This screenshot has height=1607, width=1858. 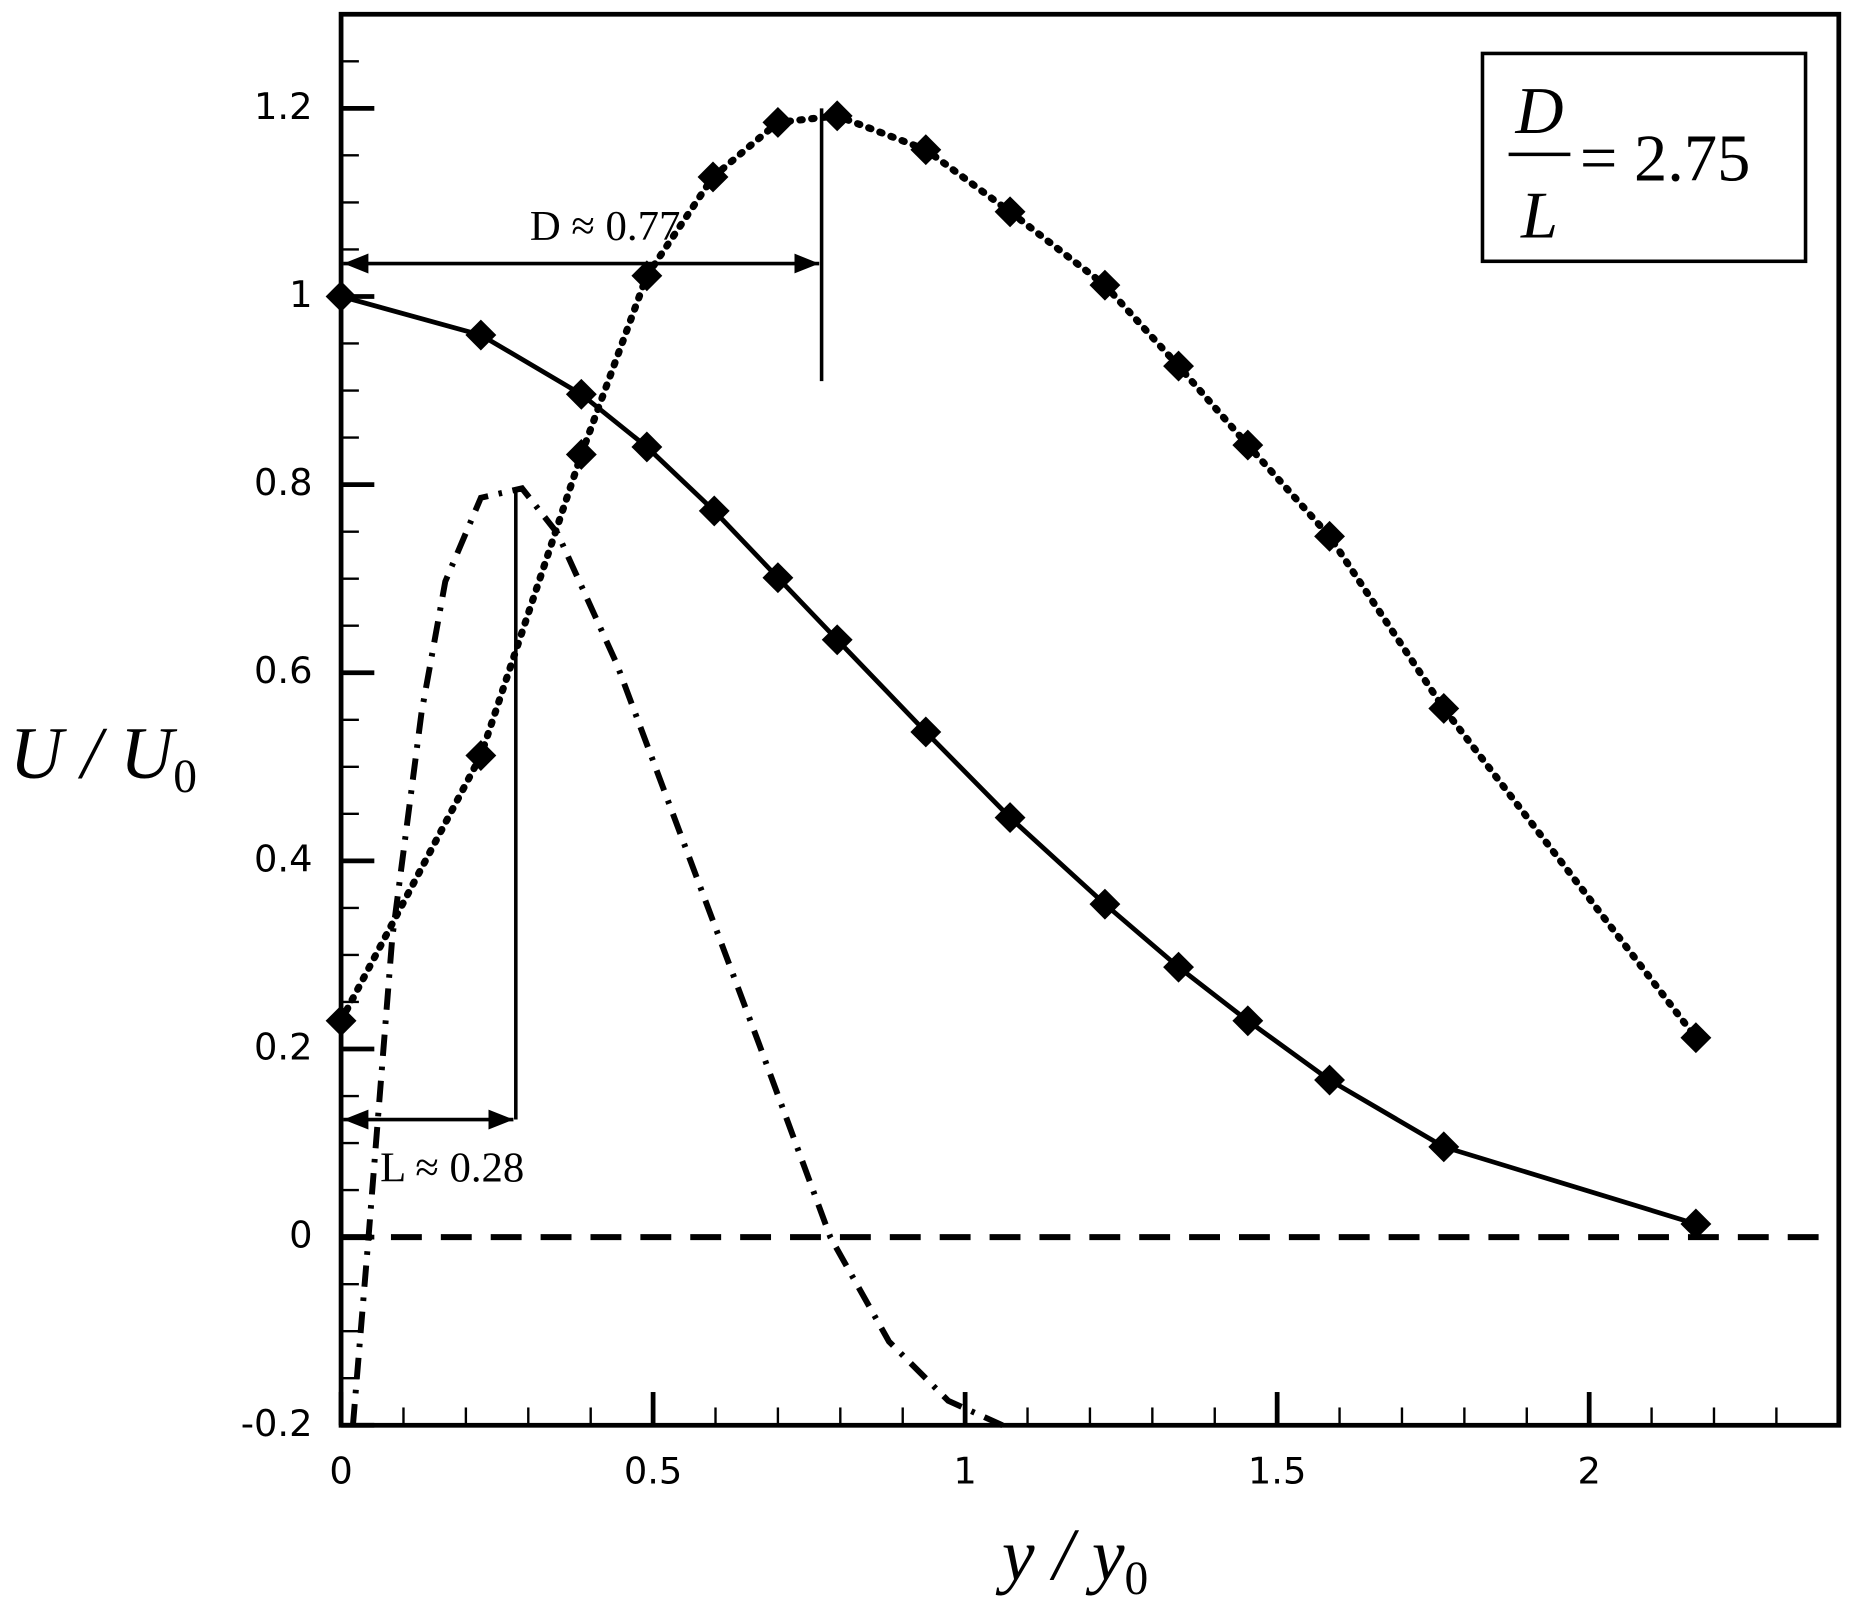 I want to click on y-label-main: U / U, so click(x=94, y=753).